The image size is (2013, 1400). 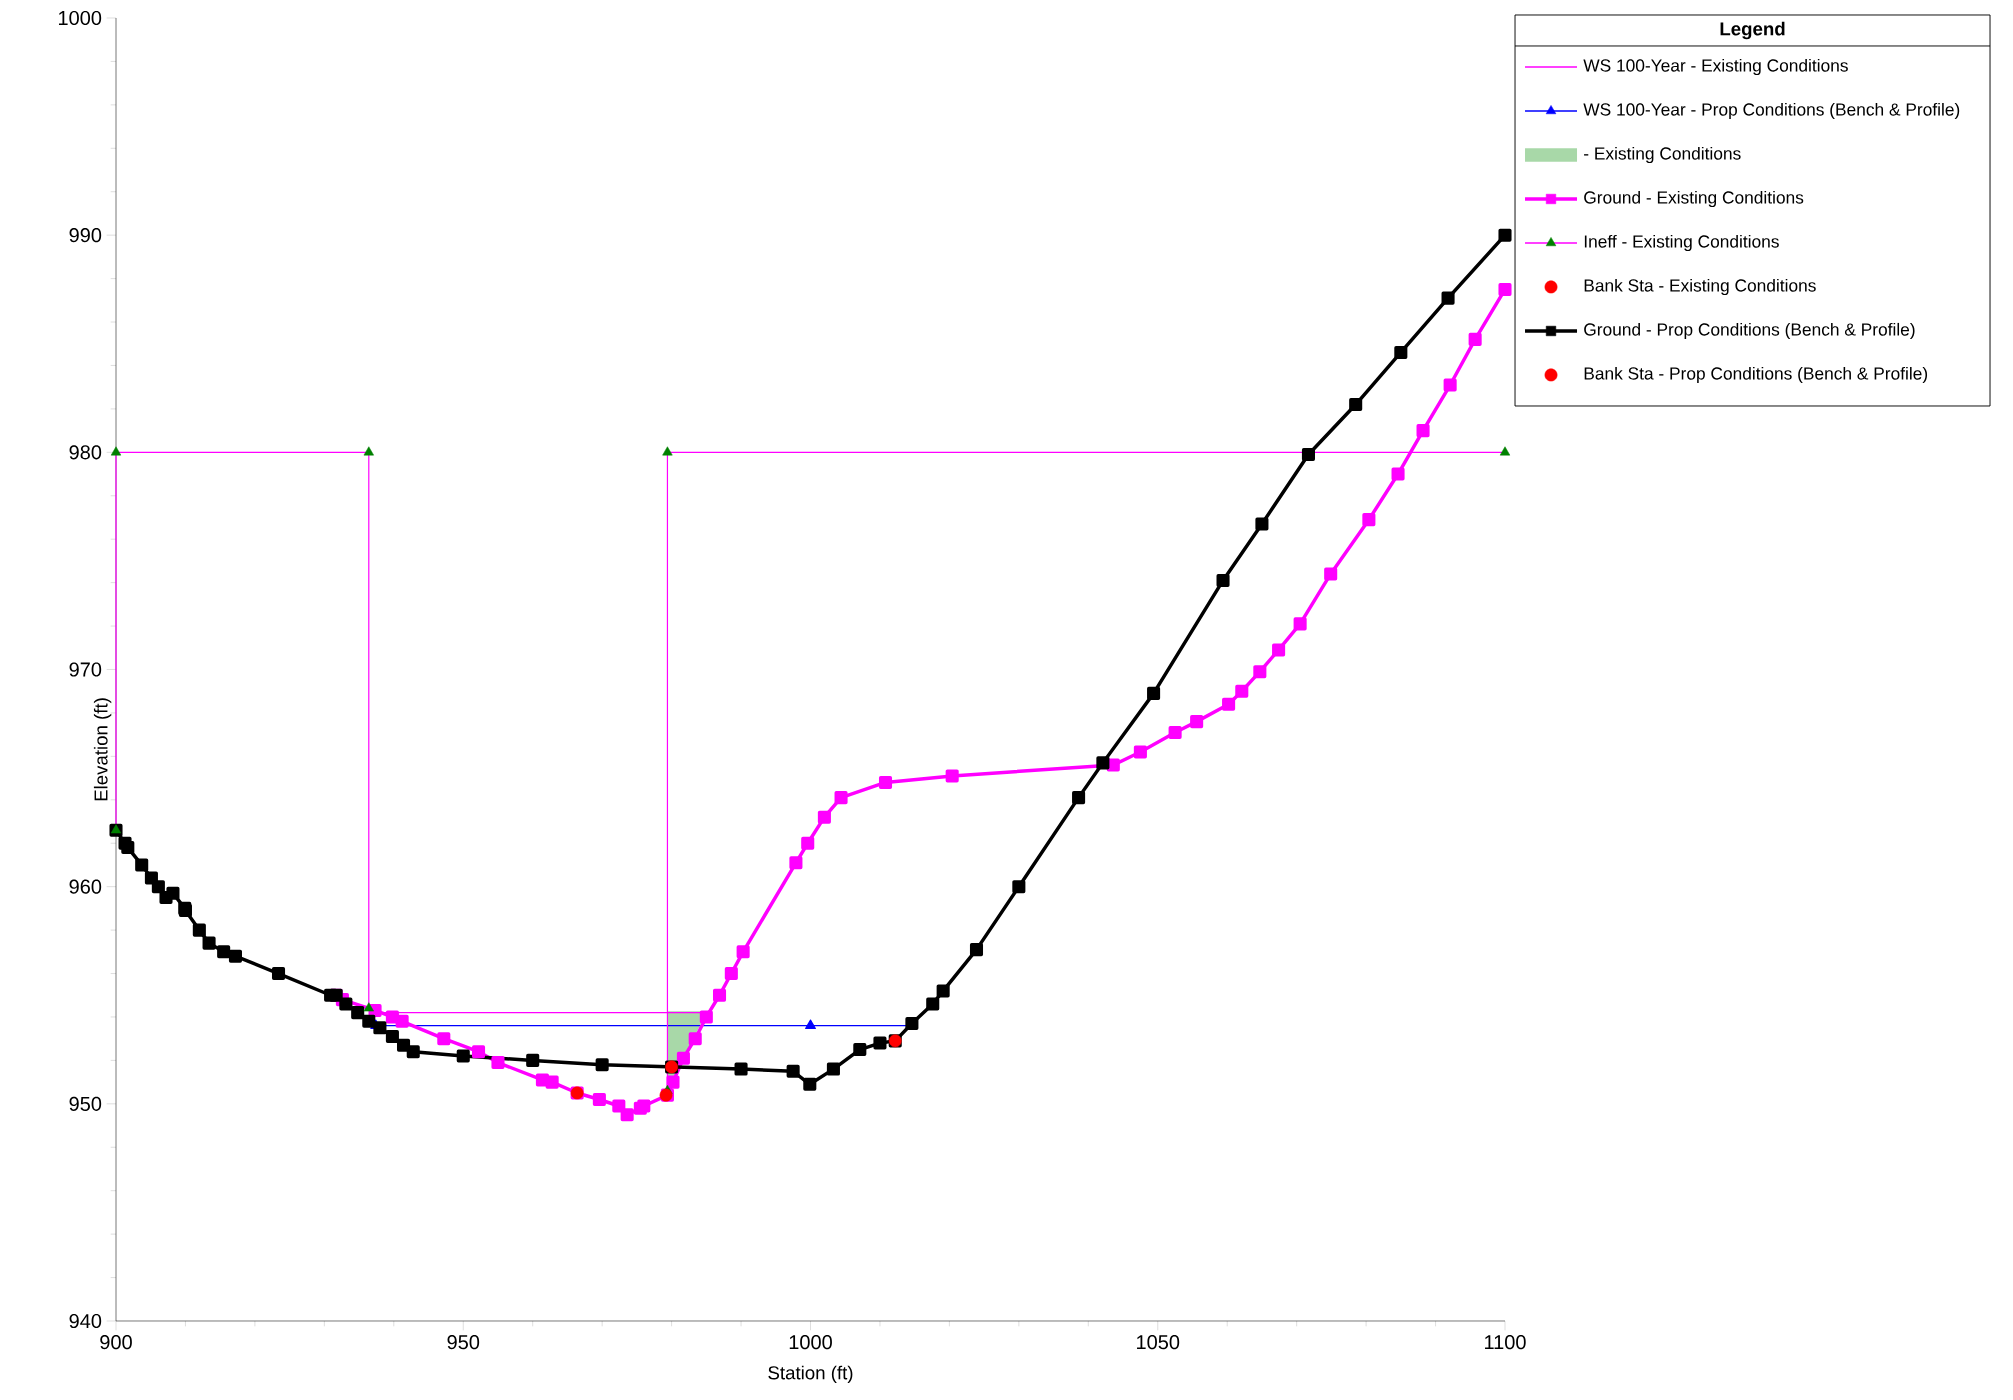 What do you see at coordinates (116, 1342) in the screenshot?
I see `x-tick-label: 900` at bounding box center [116, 1342].